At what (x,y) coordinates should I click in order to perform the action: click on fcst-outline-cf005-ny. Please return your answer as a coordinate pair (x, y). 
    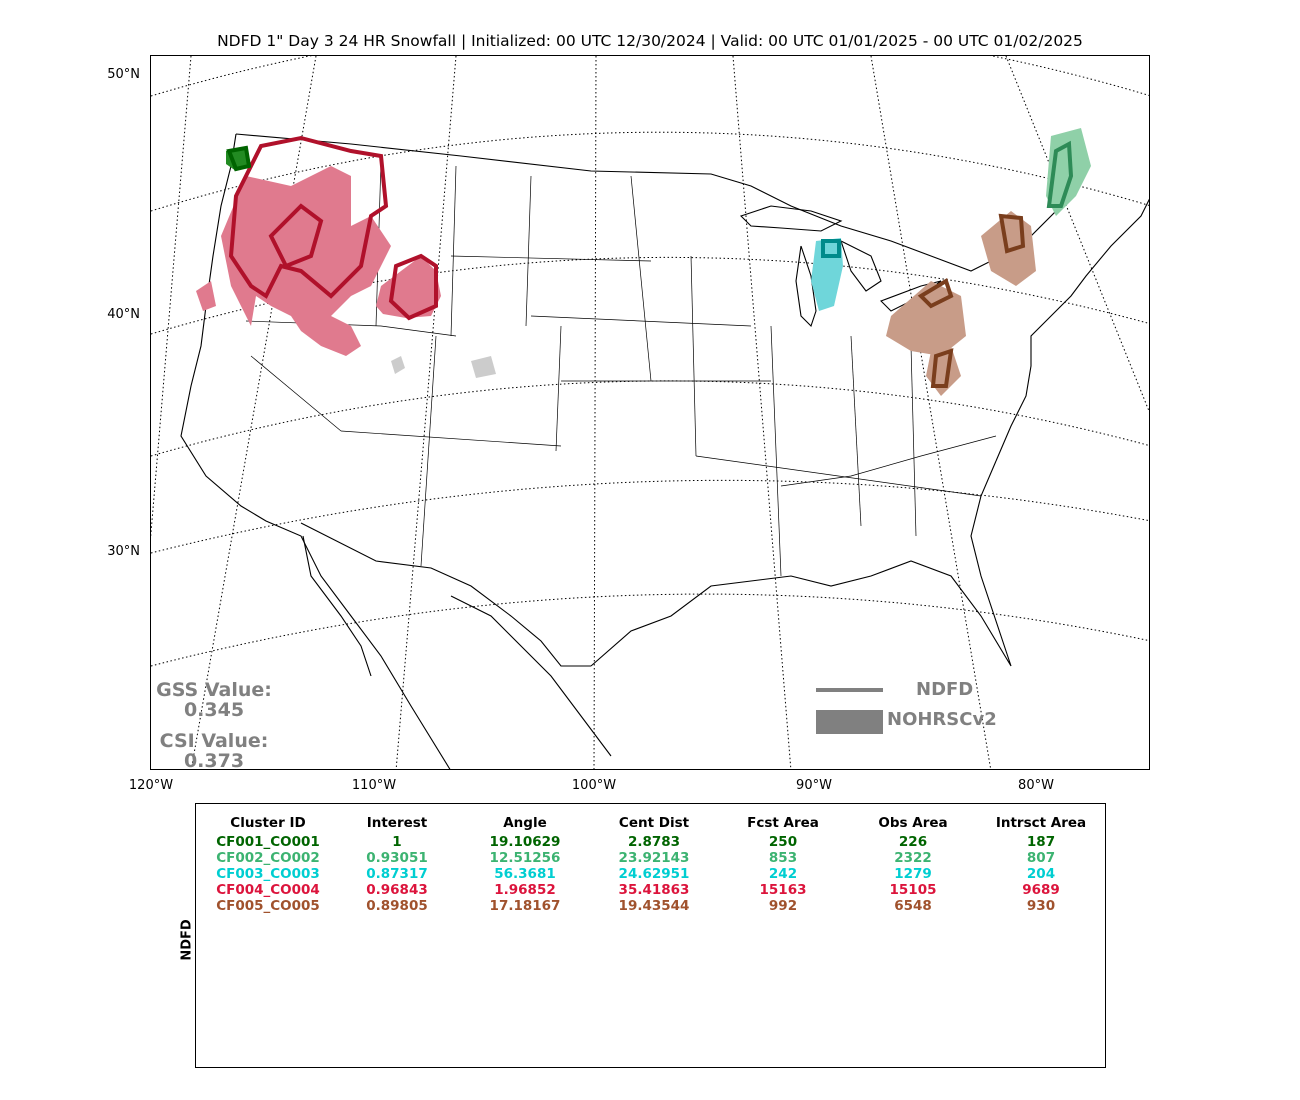
    Looking at the image, I should click on (1012, 233).